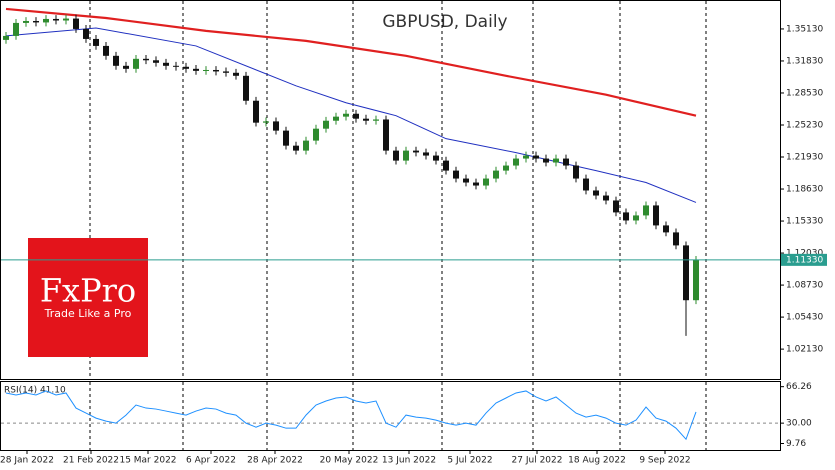 The image size is (835, 470). Describe the element at coordinates (27, 461) in the screenshot. I see `x-tick-label: 28 Jan 2022` at that location.